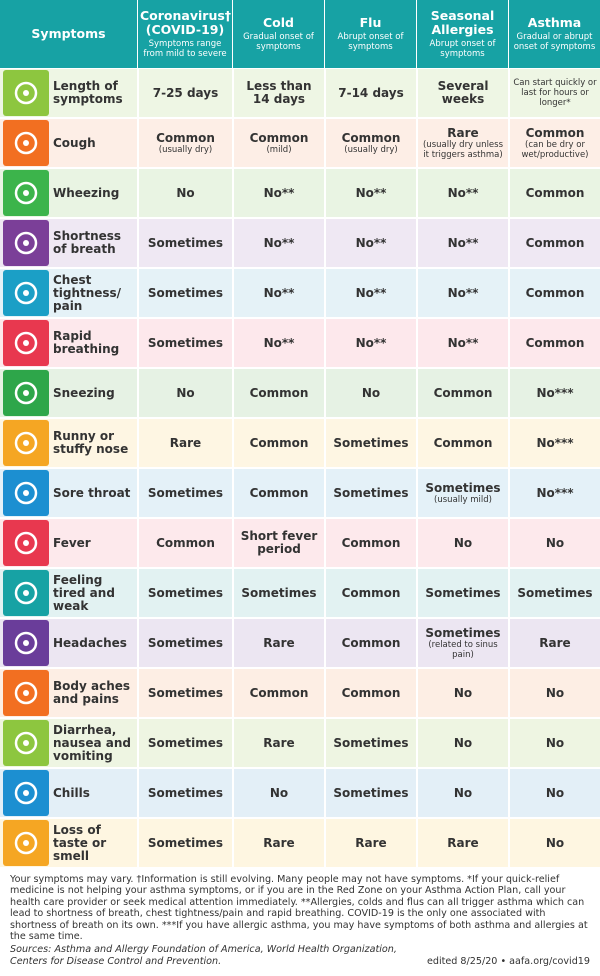  Describe the element at coordinates (554, 393) in the screenshot. I see `cell: No***` at that location.